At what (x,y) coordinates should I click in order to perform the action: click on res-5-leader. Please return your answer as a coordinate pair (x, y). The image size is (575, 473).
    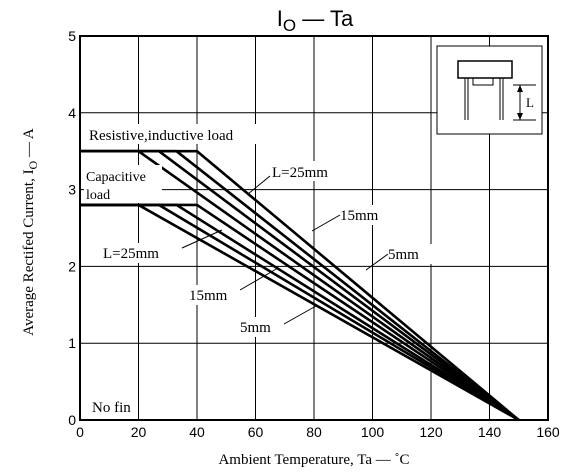
    Looking at the image, I should click on (377, 262).